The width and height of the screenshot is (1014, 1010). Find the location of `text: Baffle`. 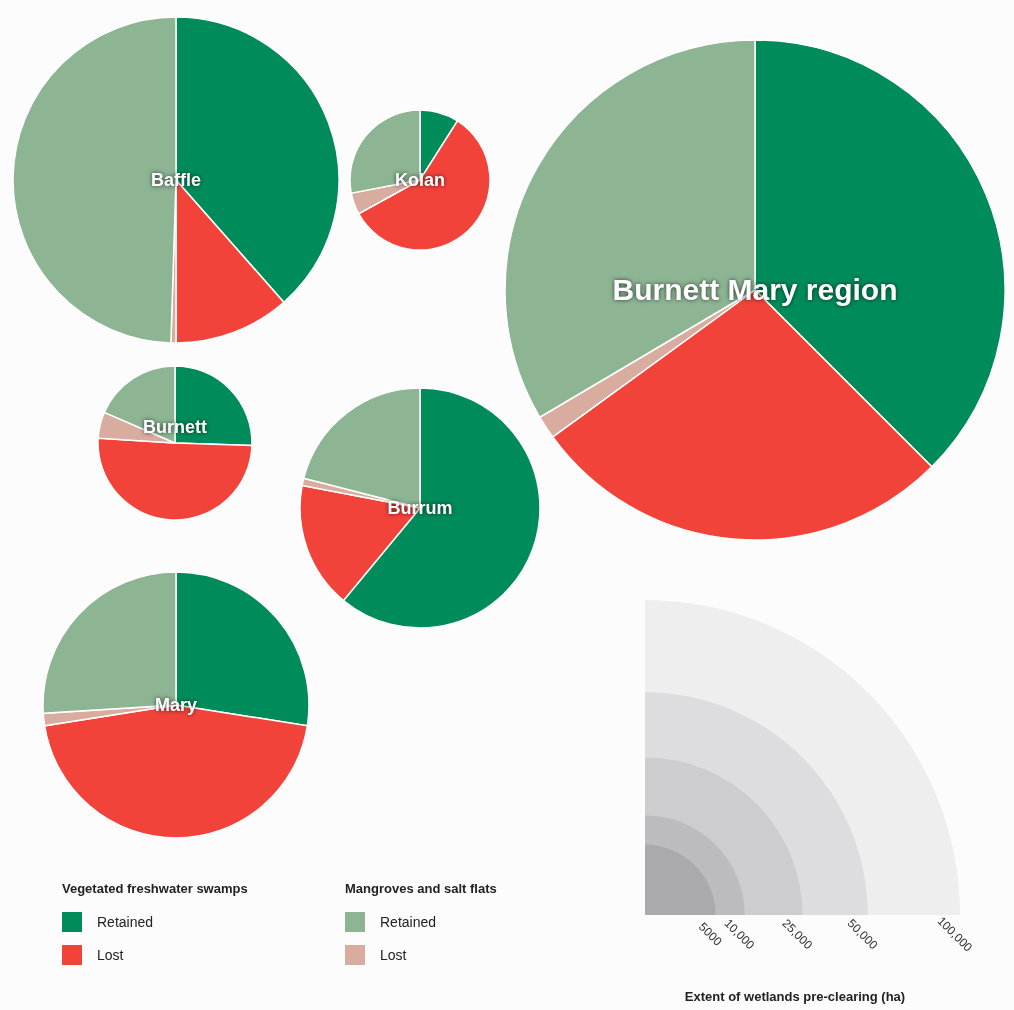

text: Baffle is located at coordinates (175, 180).